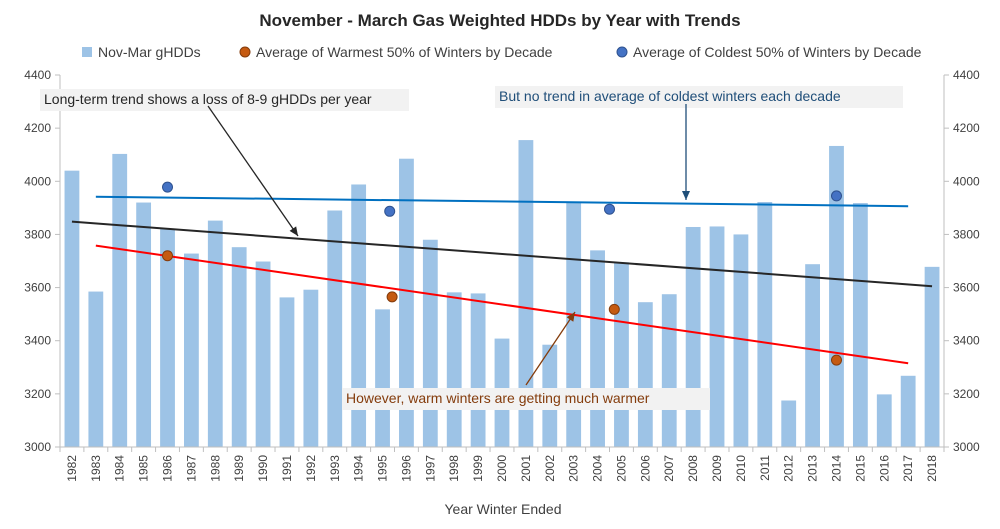 Image resolution: width=1000 pixels, height=529 pixels. Describe the element at coordinates (454, 369) in the screenshot. I see `bar-1998` at that location.